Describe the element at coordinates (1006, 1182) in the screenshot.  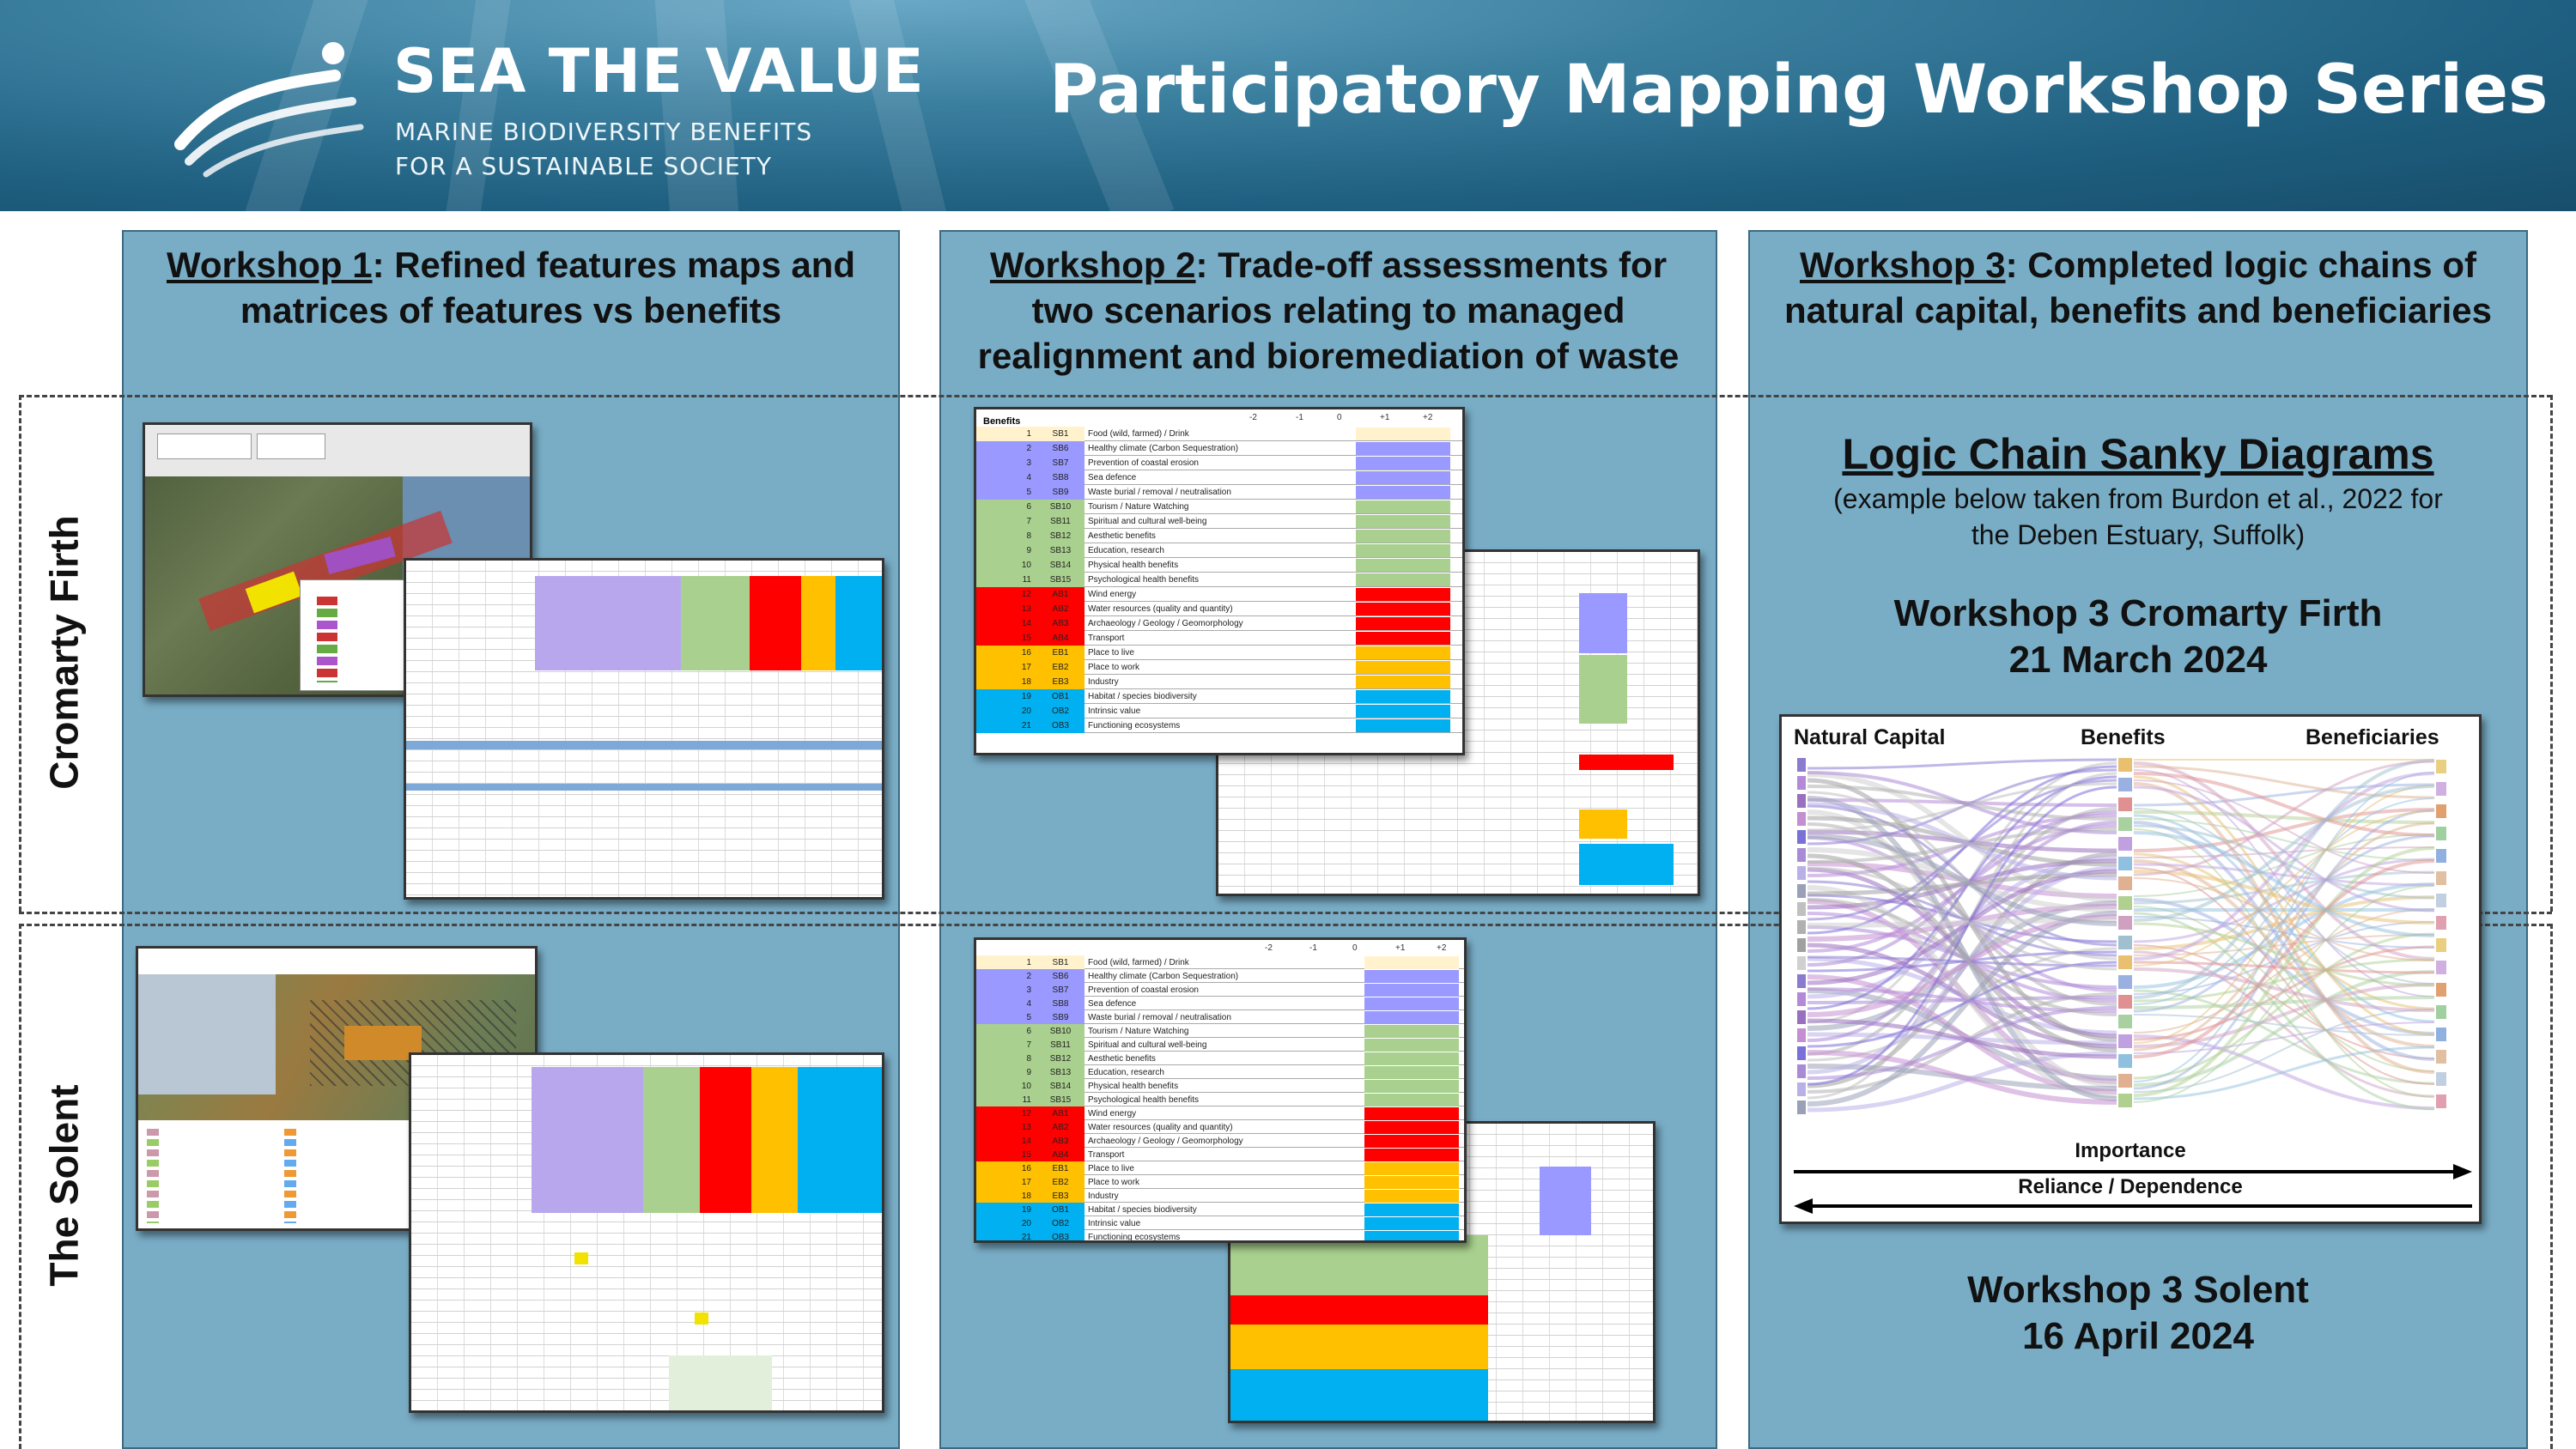
I see `matrix-row-number: 17` at that location.